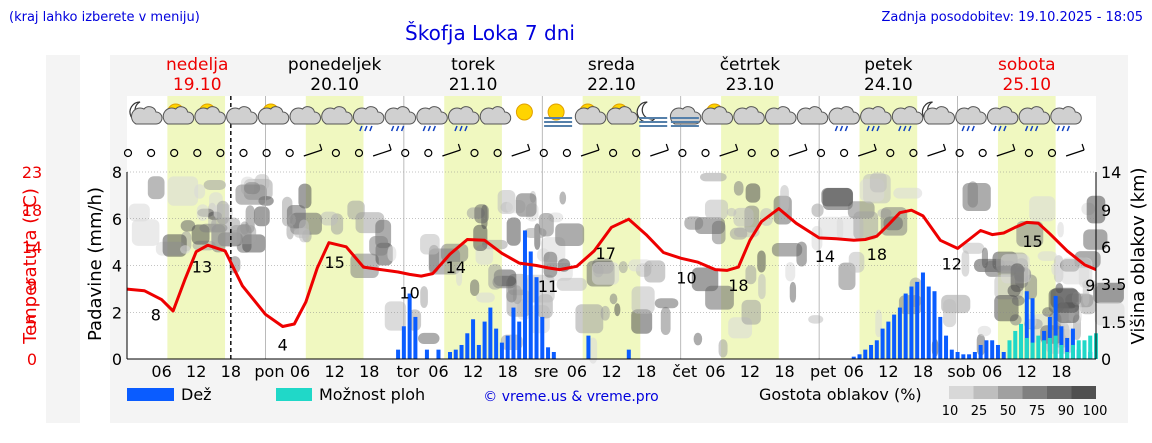  I want to click on rain-cloud-icon, so click(1066, 119).